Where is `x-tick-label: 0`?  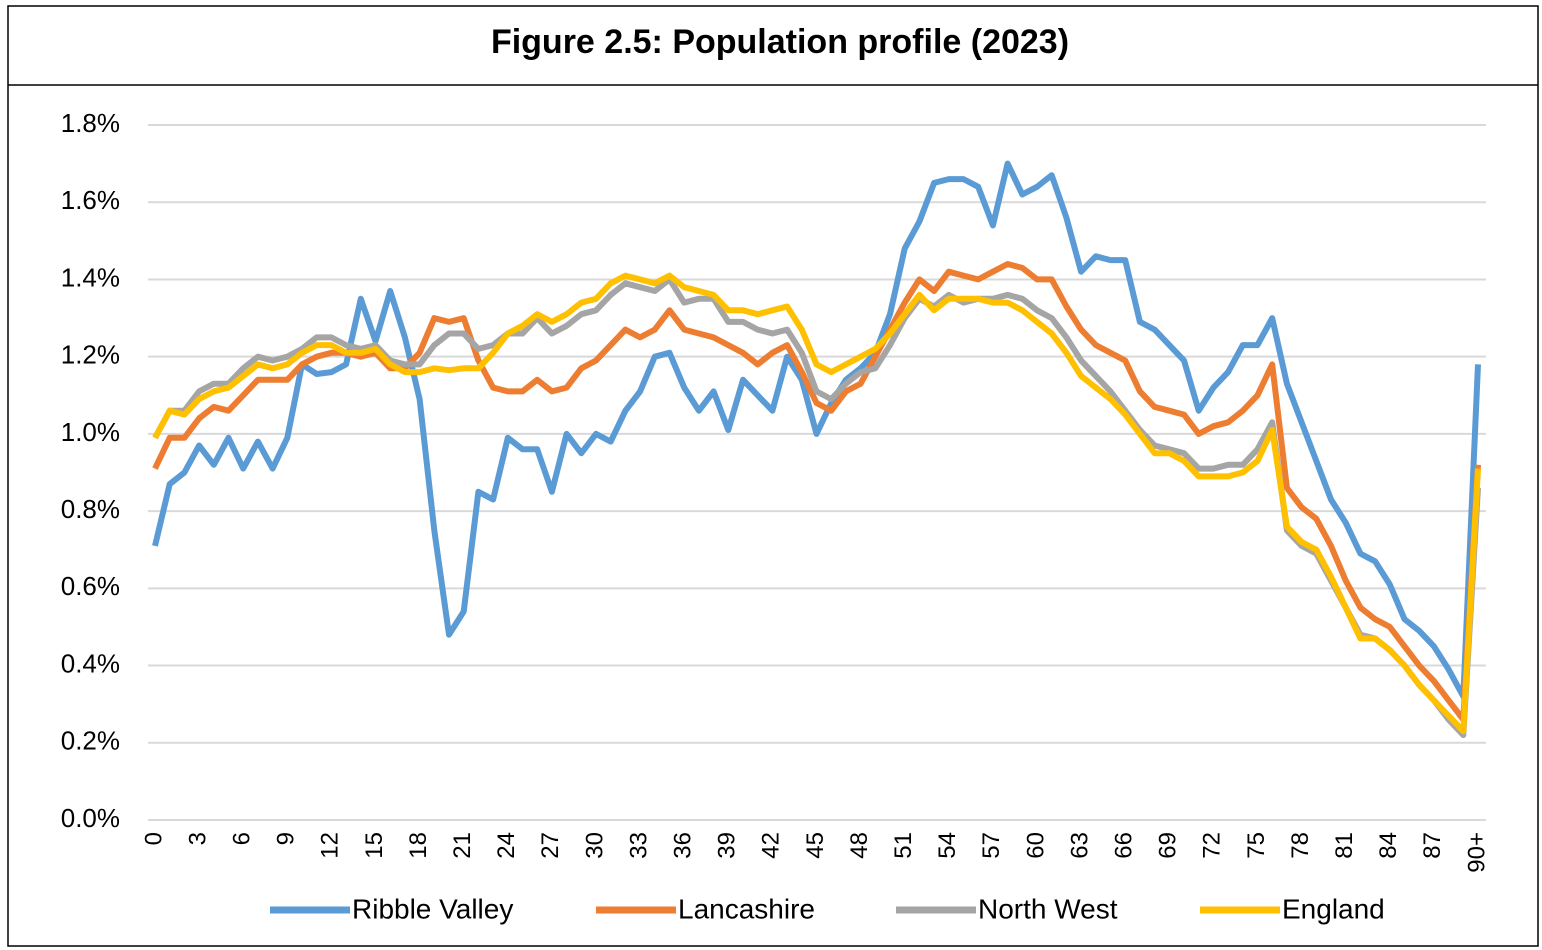 x-tick-label: 0 is located at coordinates (153, 838).